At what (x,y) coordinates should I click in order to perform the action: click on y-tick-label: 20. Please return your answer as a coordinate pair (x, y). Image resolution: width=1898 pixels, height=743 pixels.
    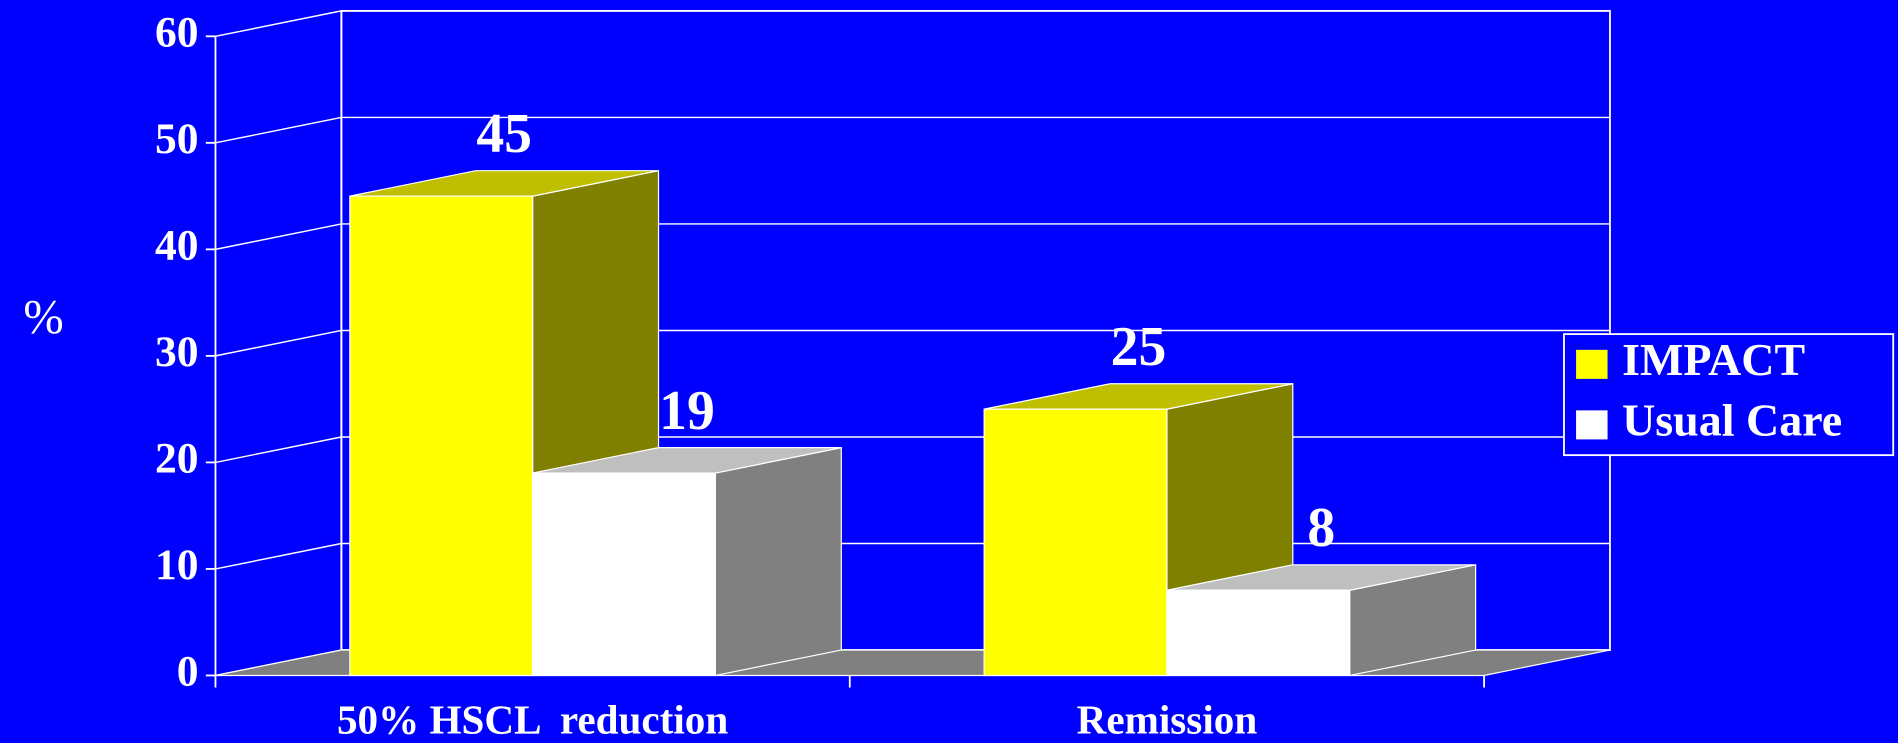
    Looking at the image, I should click on (177, 458).